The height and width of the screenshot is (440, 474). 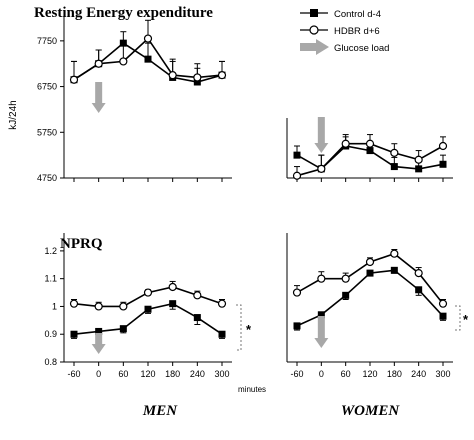 What do you see at coordinates (197, 374) in the screenshot?
I see `men-nprq-xtick-label: 240` at bounding box center [197, 374].